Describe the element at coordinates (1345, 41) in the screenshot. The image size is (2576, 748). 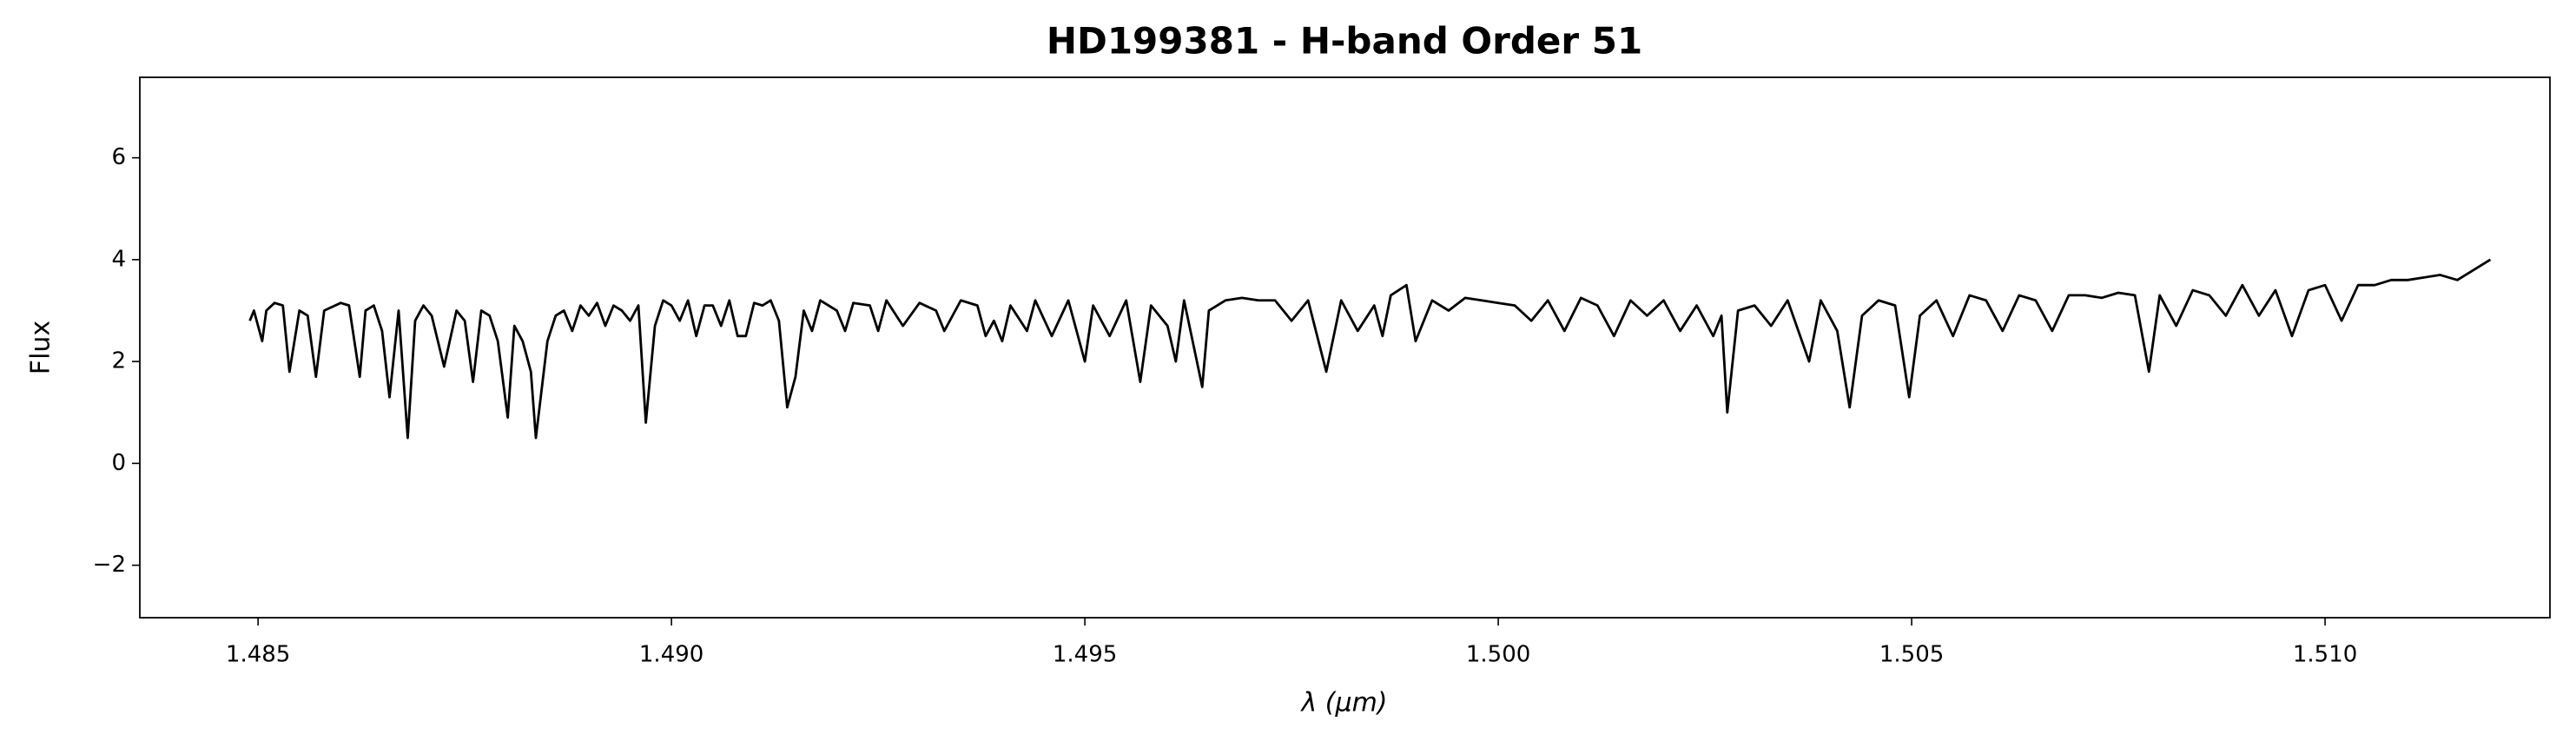
I see `chart-title: HD199381 - H-band Order 51` at that location.